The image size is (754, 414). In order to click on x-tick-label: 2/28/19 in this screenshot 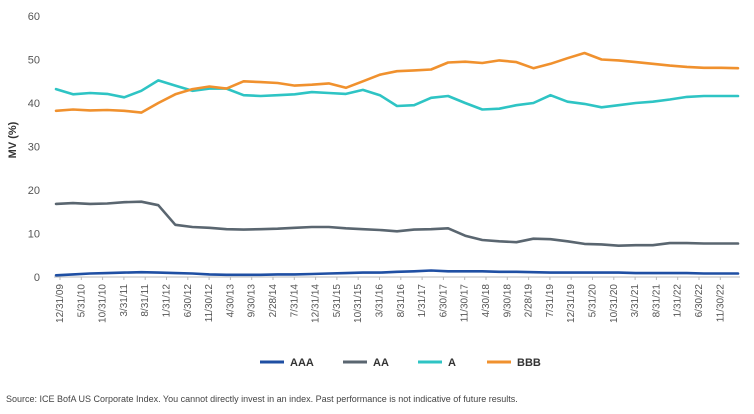, I will do `click(529, 301)`.